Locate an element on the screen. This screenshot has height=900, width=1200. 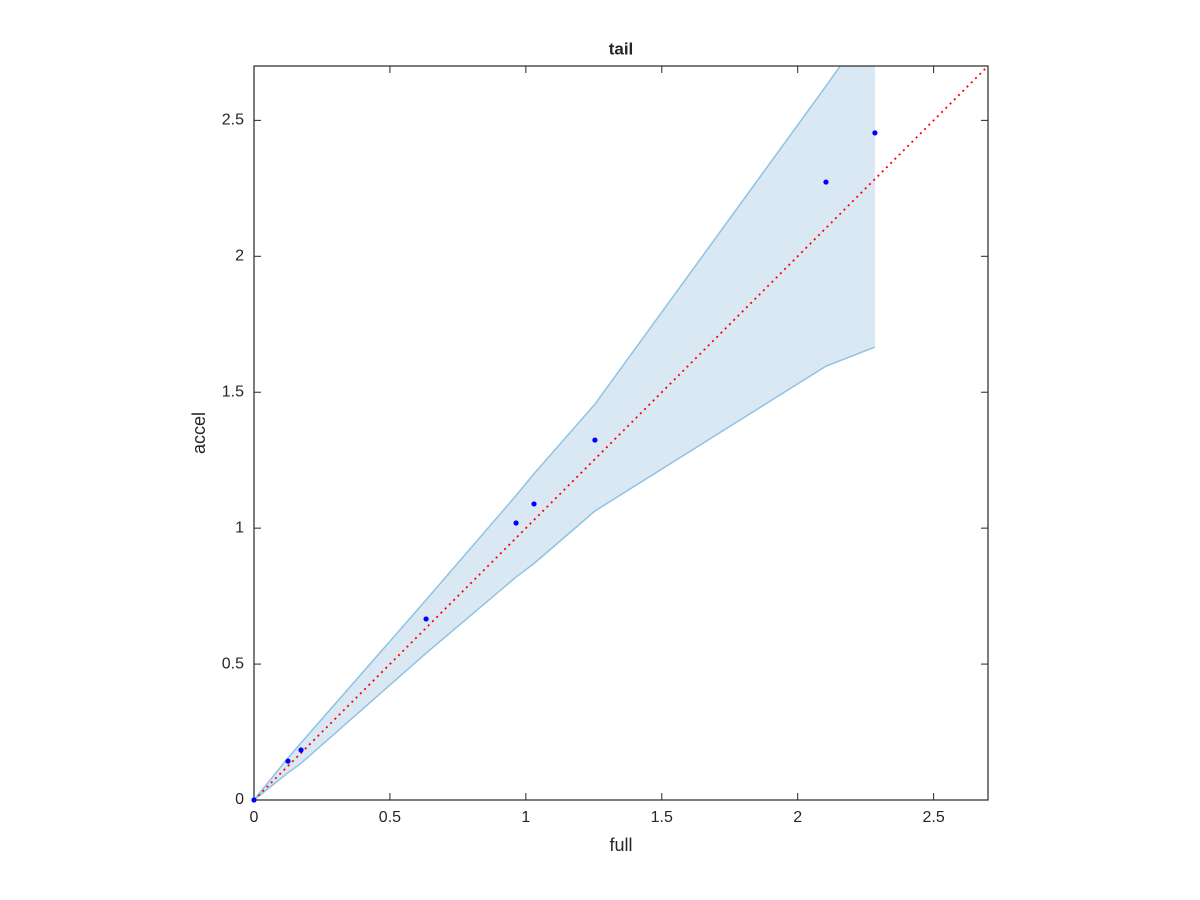
x-tick-label: 1.5 is located at coordinates (662, 817).